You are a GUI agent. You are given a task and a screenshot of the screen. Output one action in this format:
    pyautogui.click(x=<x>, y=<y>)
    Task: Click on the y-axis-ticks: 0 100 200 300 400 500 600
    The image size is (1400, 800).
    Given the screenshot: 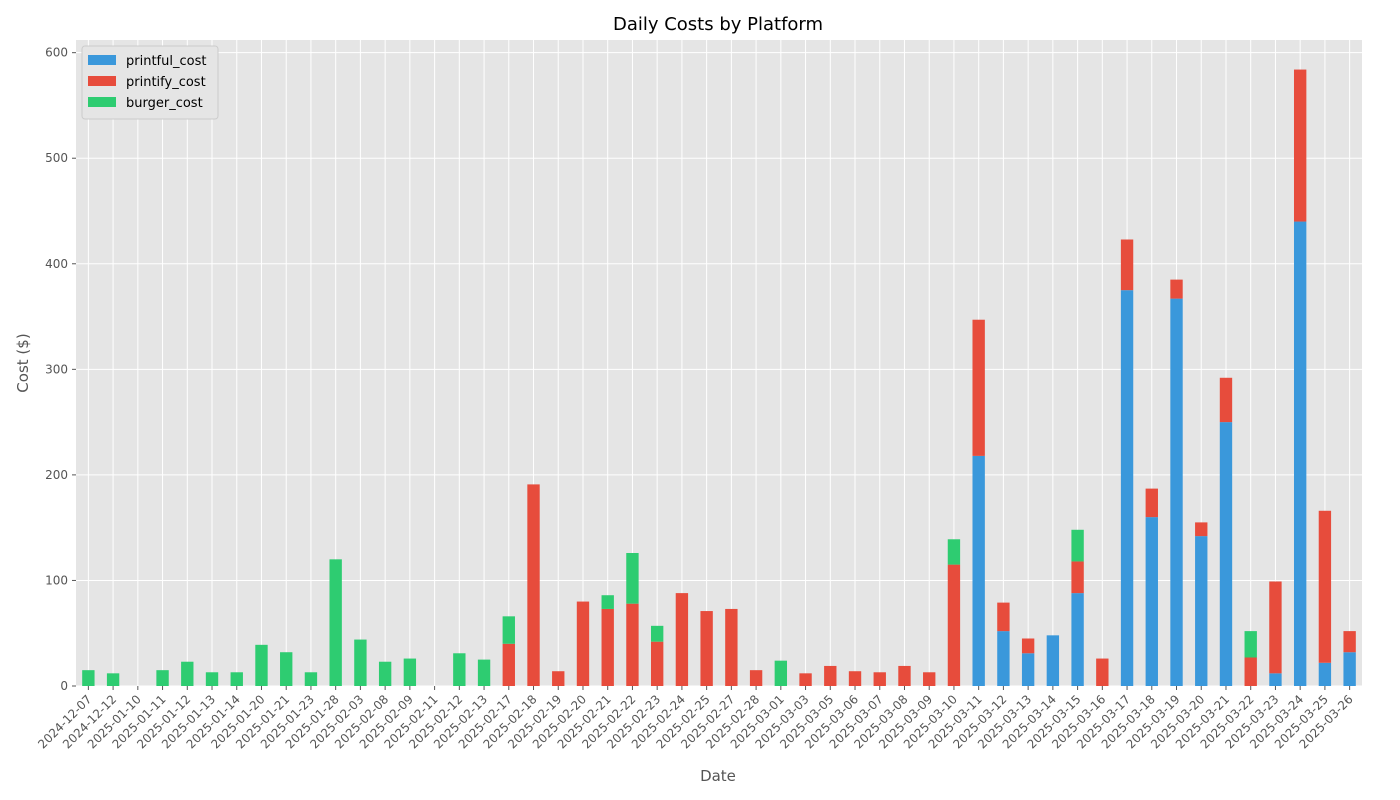 What is the action you would take?
    pyautogui.click(x=60, y=369)
    